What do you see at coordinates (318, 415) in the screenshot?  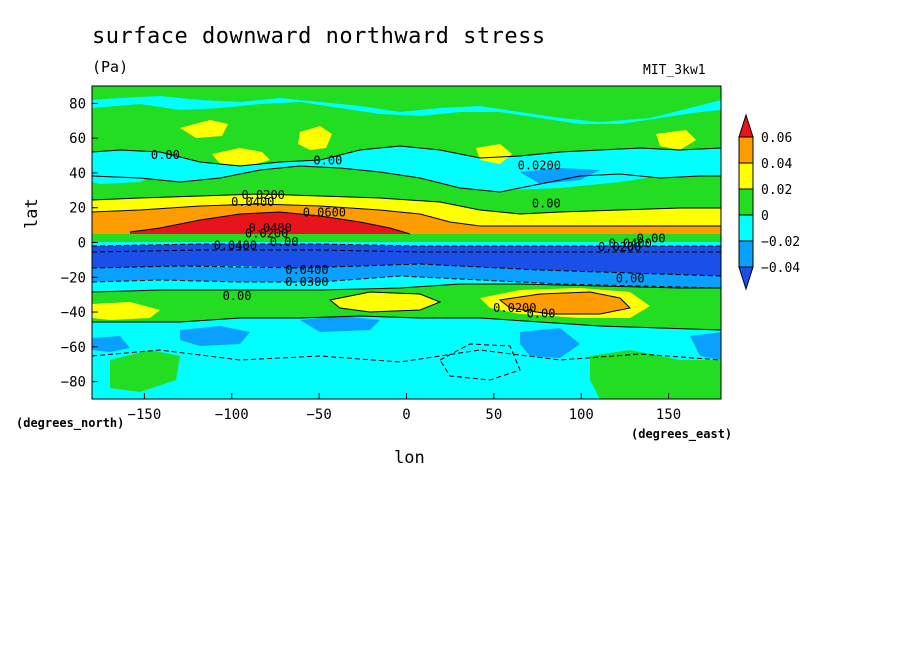 I see `x-tick-label: −50` at bounding box center [318, 415].